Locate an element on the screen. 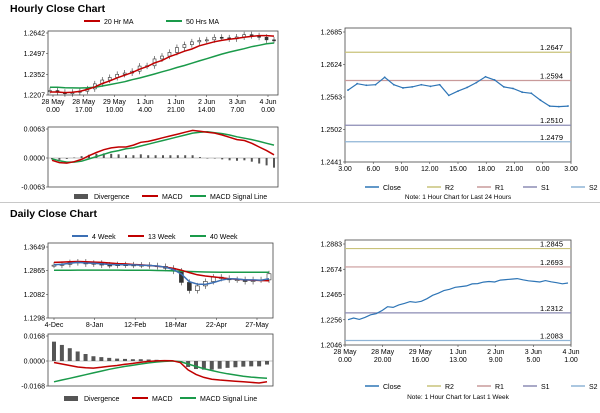 This screenshot has width=600, height=413. legend-daily-macd: MACD is located at coordinates (162, 399).